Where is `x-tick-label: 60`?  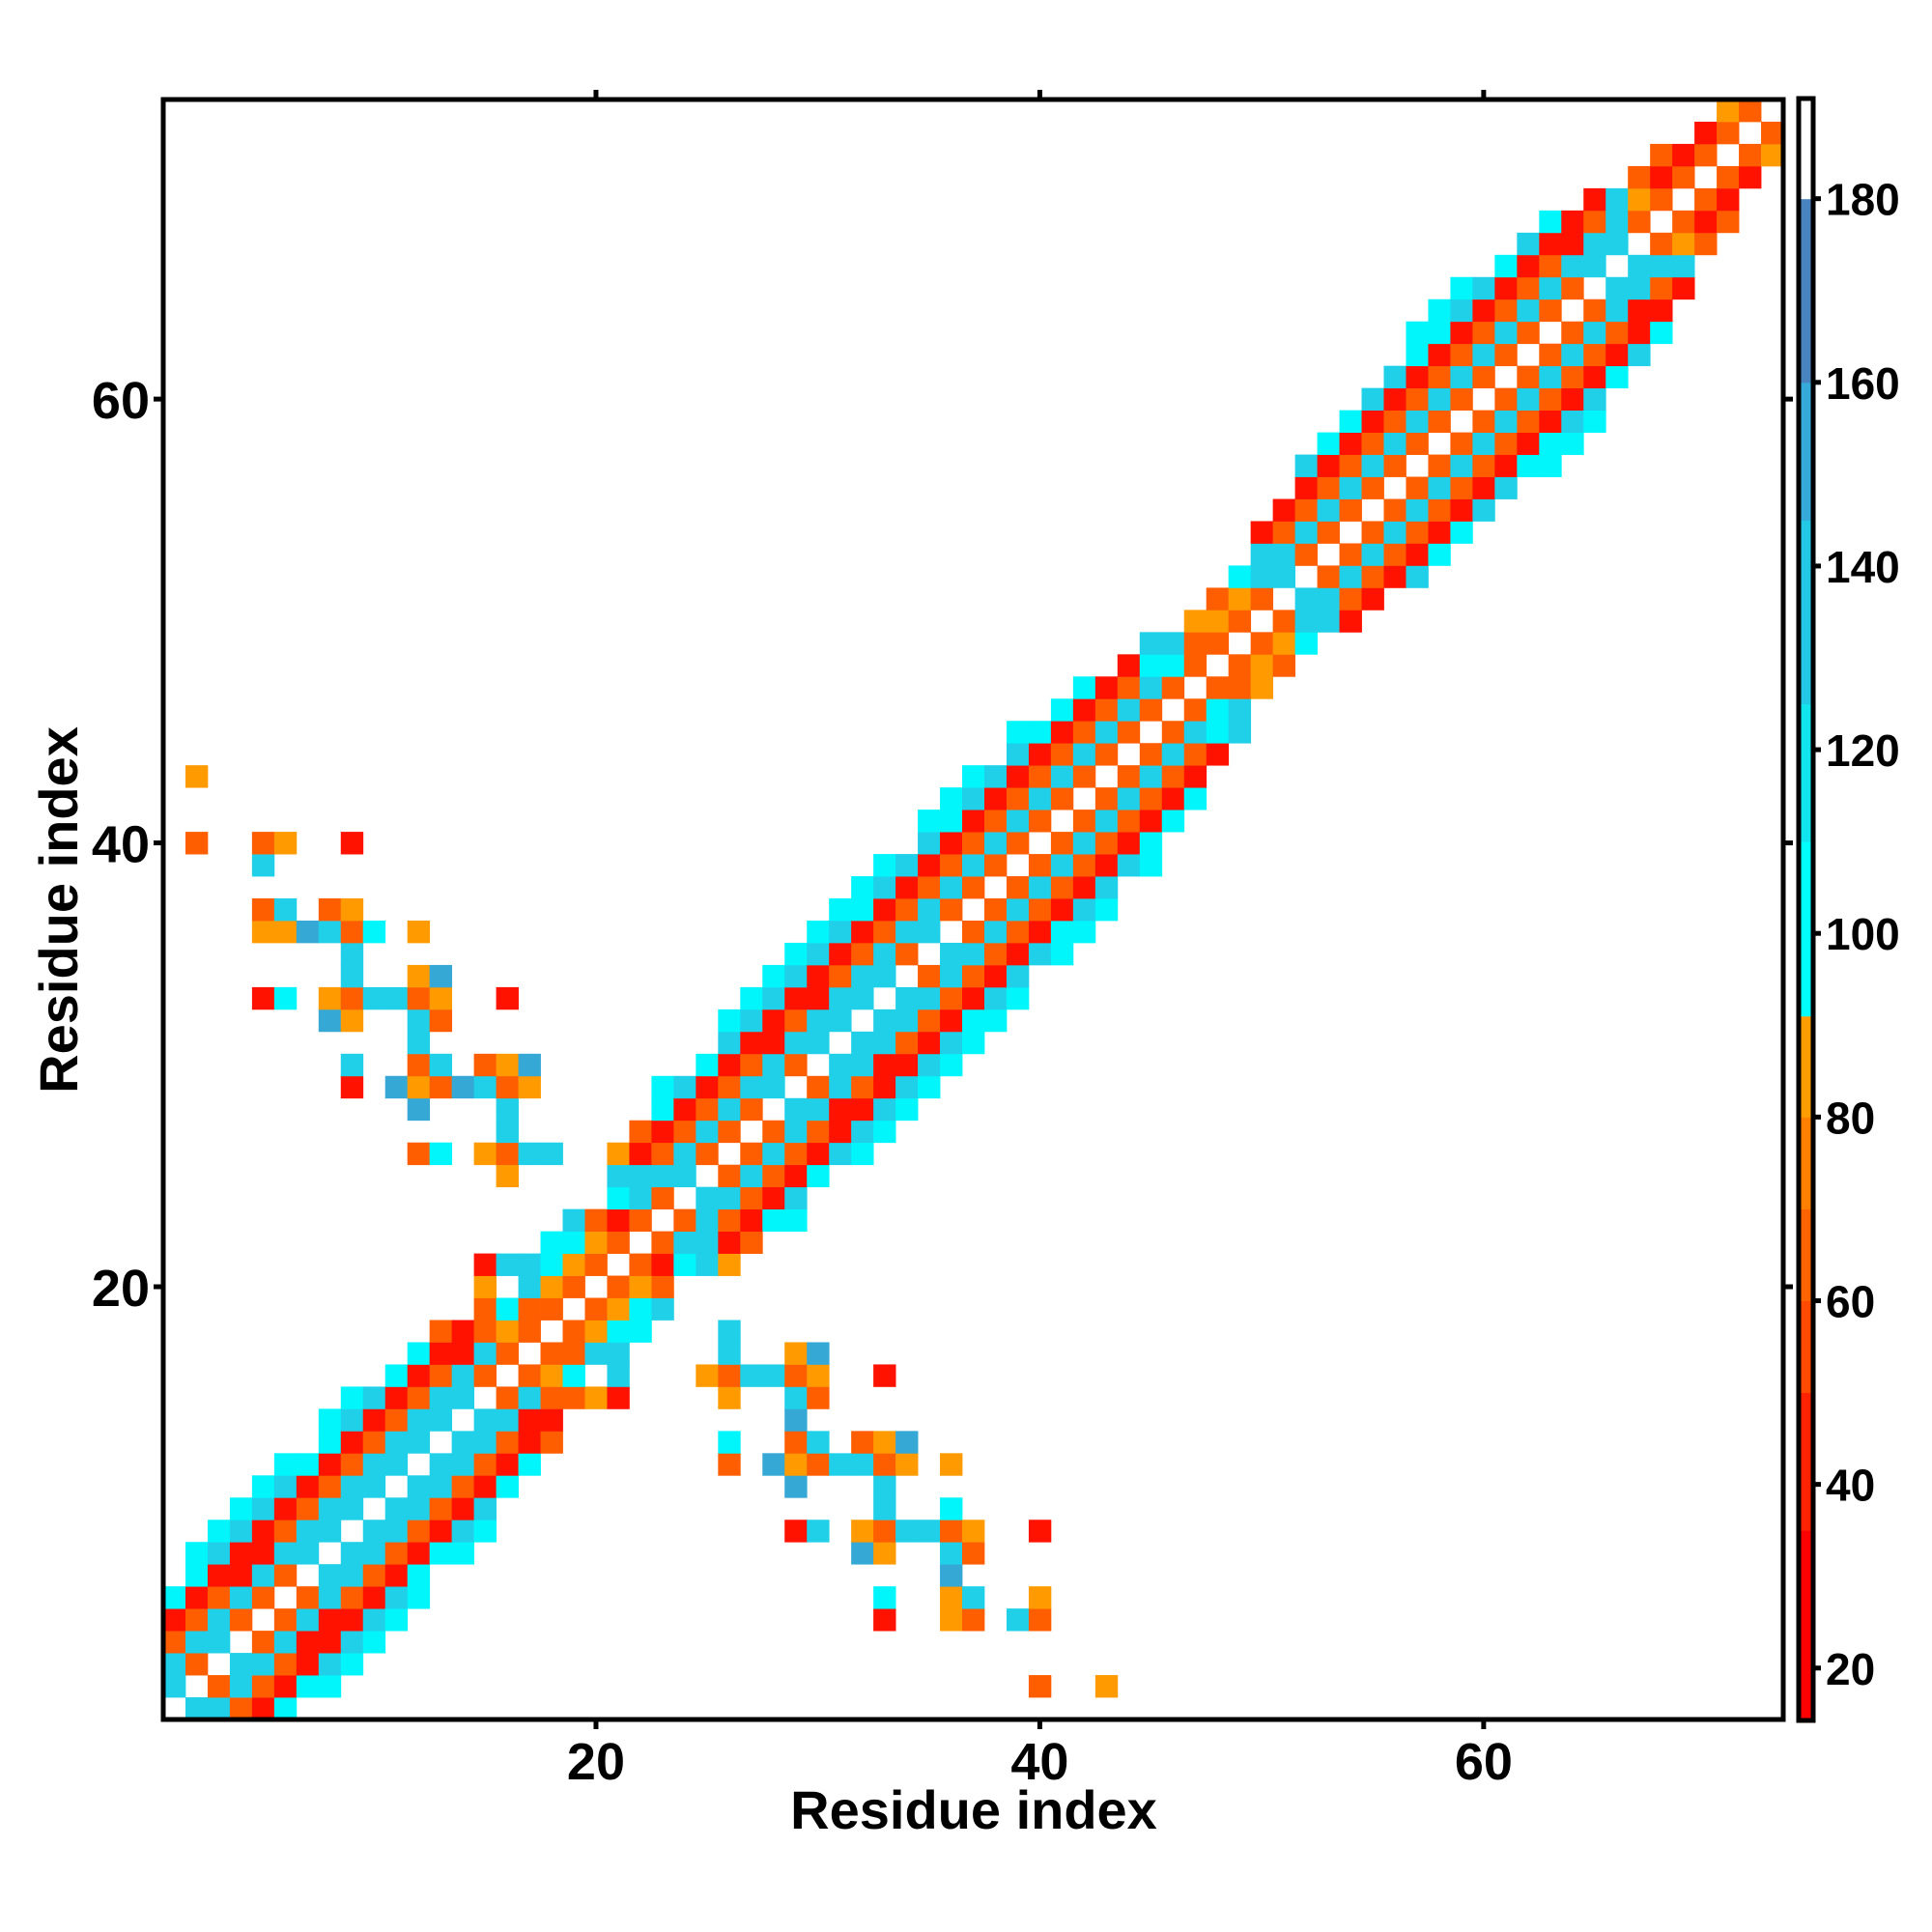
x-tick-label: 60 is located at coordinates (1484, 1762).